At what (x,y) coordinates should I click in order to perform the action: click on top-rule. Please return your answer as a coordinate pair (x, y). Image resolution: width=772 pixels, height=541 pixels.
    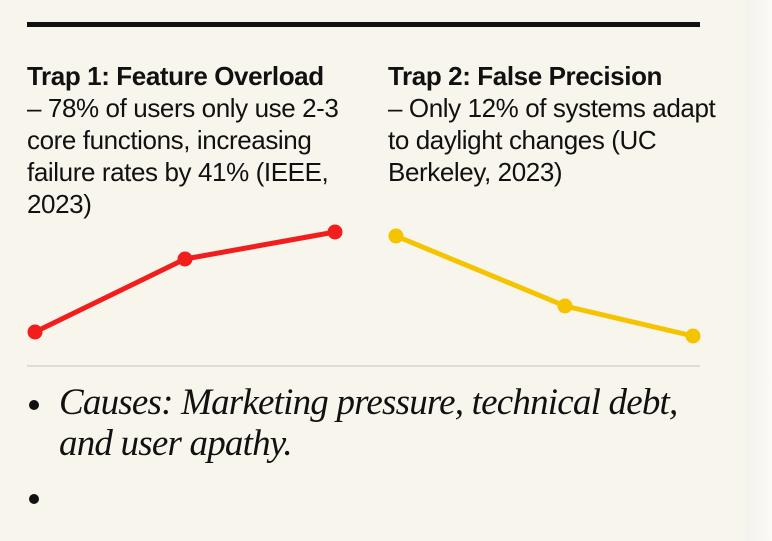
    Looking at the image, I should click on (363, 24).